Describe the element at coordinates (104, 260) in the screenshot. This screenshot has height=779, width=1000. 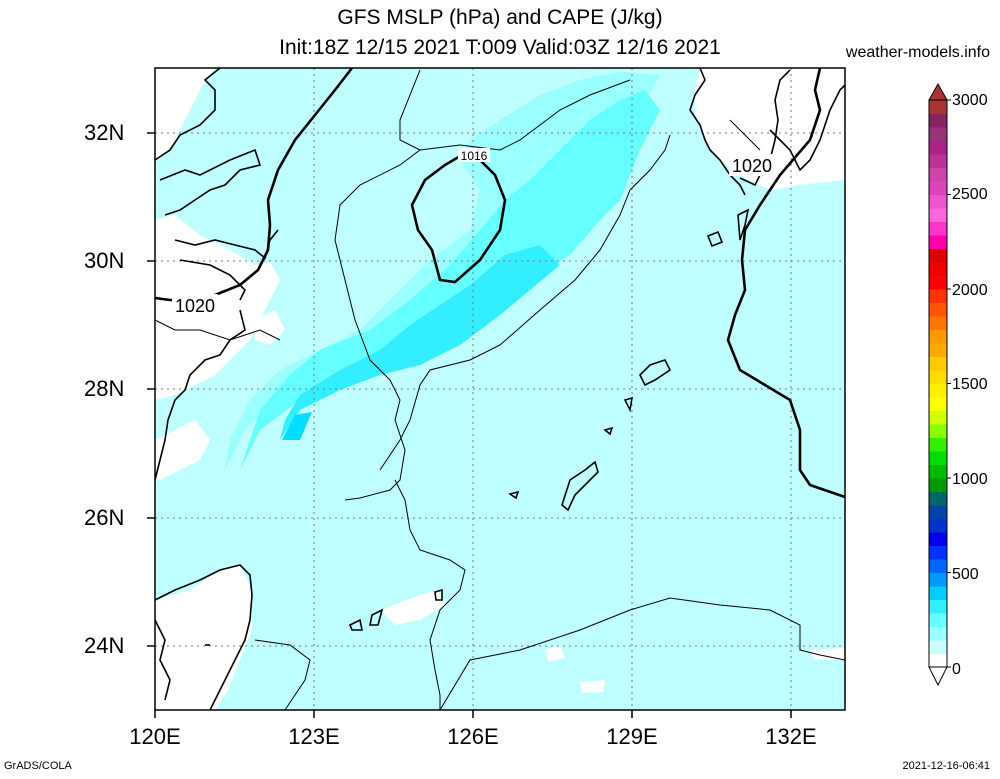
I see `lat-label-30n: 30N` at that location.